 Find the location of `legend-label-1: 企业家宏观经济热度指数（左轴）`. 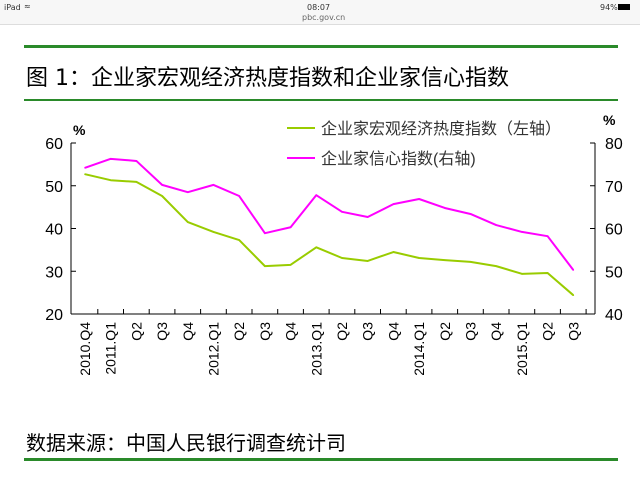

legend-label-1: 企业家宏观经济热度指数（左轴） is located at coordinates (441, 129).